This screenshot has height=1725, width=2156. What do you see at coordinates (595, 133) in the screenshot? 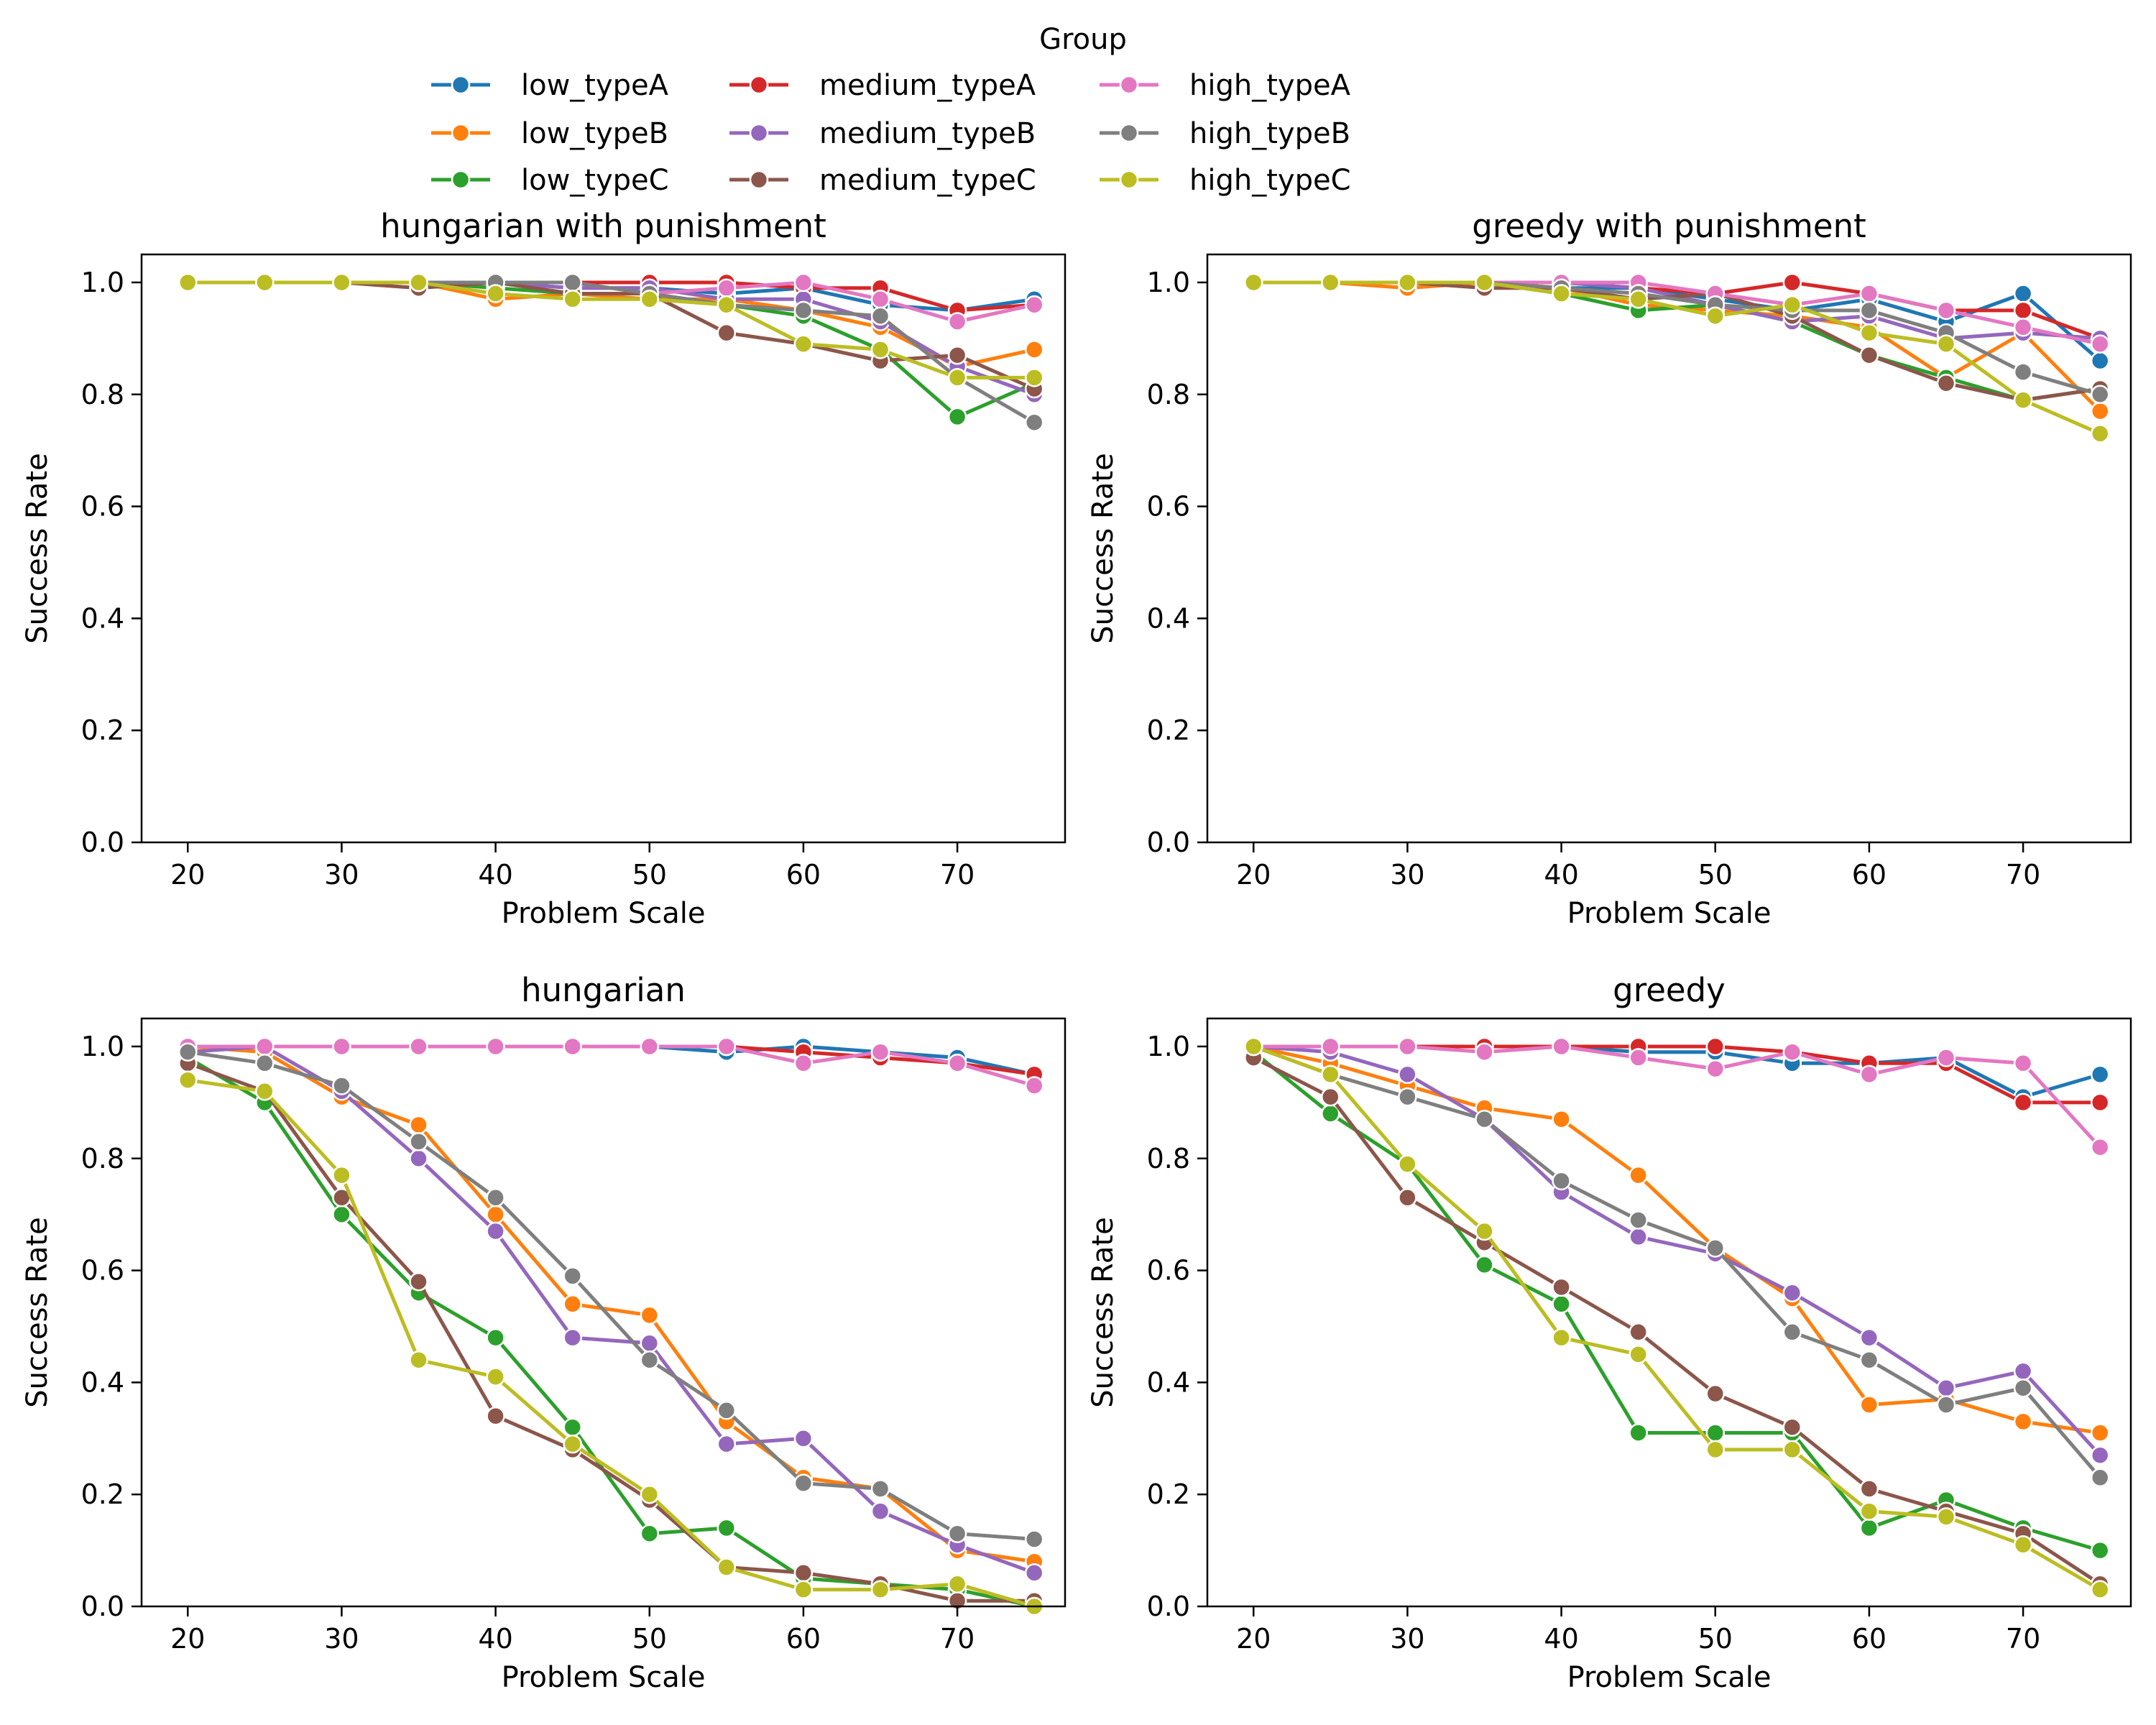
I see `legend-label: low_typeB` at bounding box center [595, 133].